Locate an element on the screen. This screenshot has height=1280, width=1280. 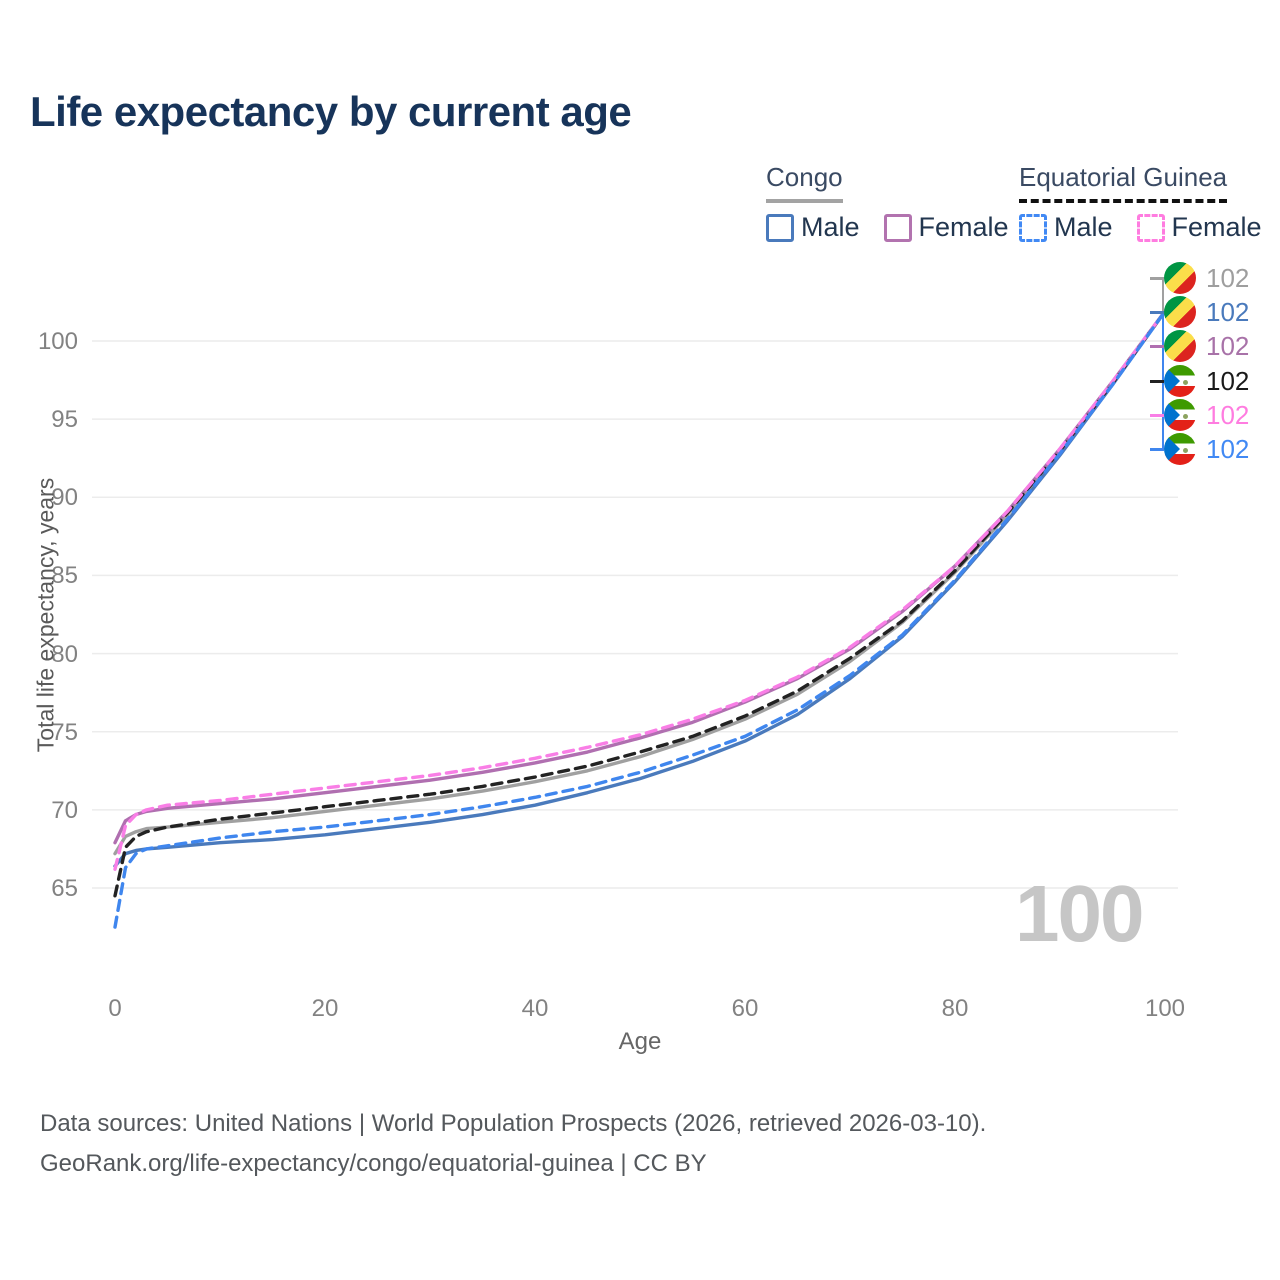
legend-header-equatorial-guinea: Equatorial Guinea is located at coordinates (1123, 182).